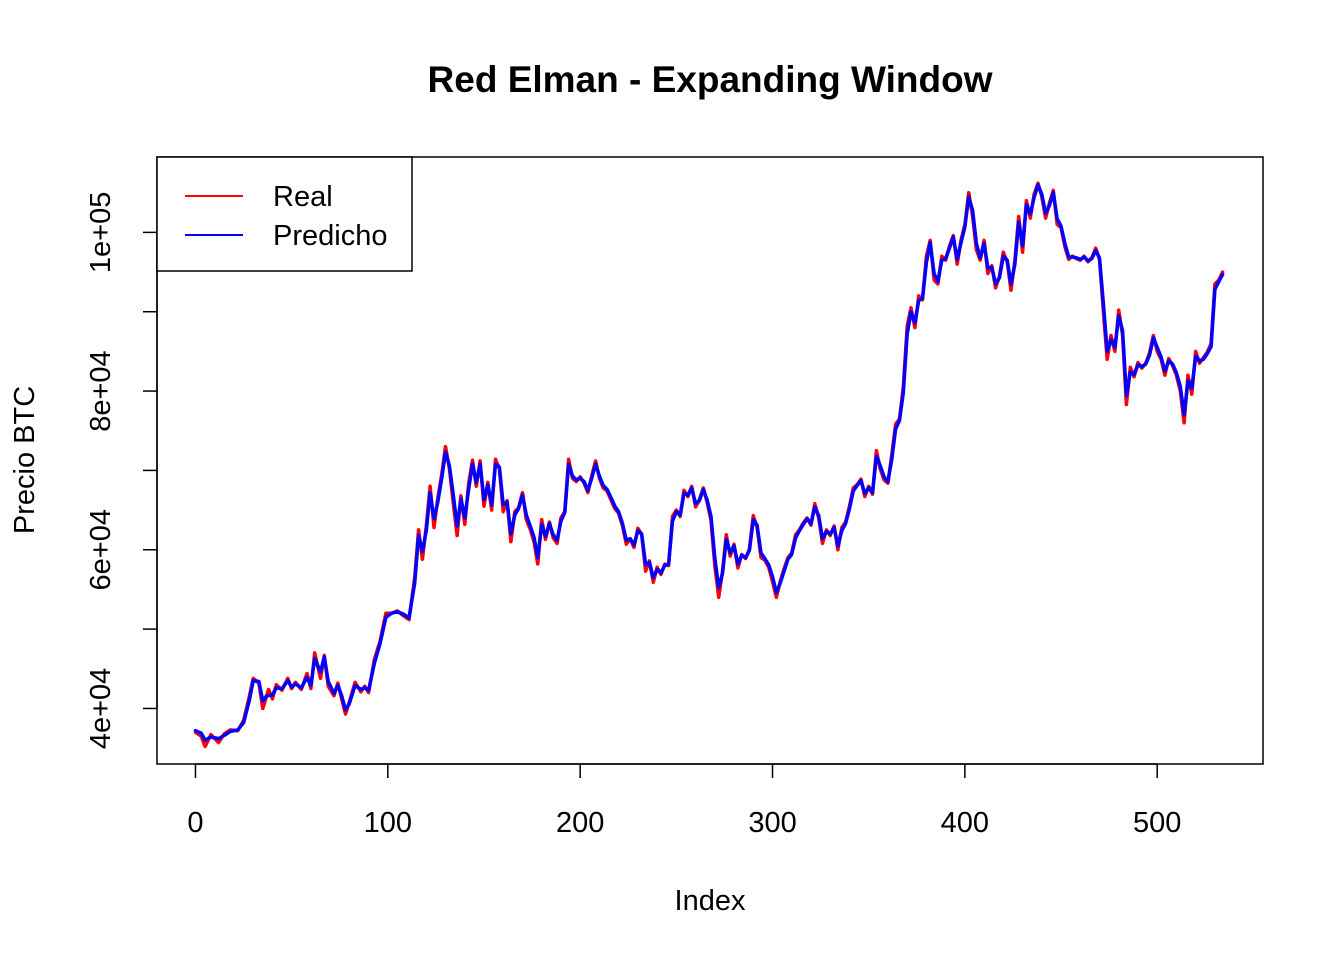  Describe the element at coordinates (121, 470) in the screenshot. I see `y-axis: 4e+04 6e+04 8e+04 1e+05` at that location.